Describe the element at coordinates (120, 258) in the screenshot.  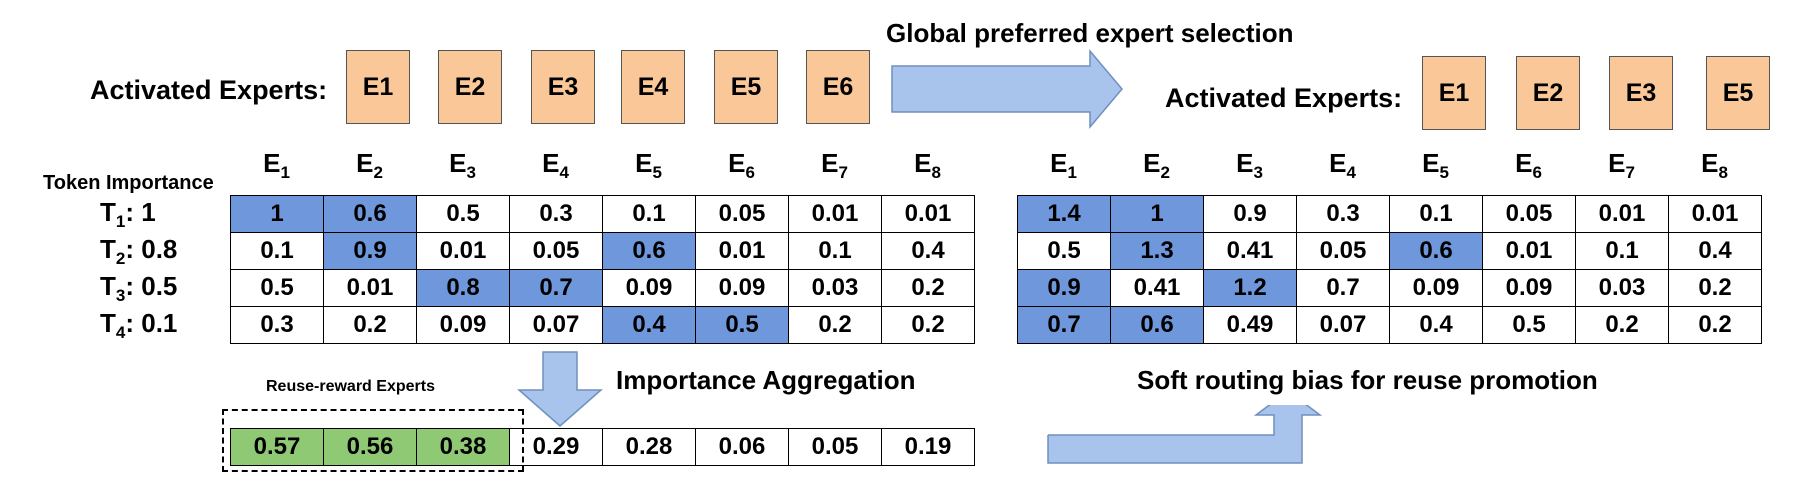
I see `token-index: 2` at that location.